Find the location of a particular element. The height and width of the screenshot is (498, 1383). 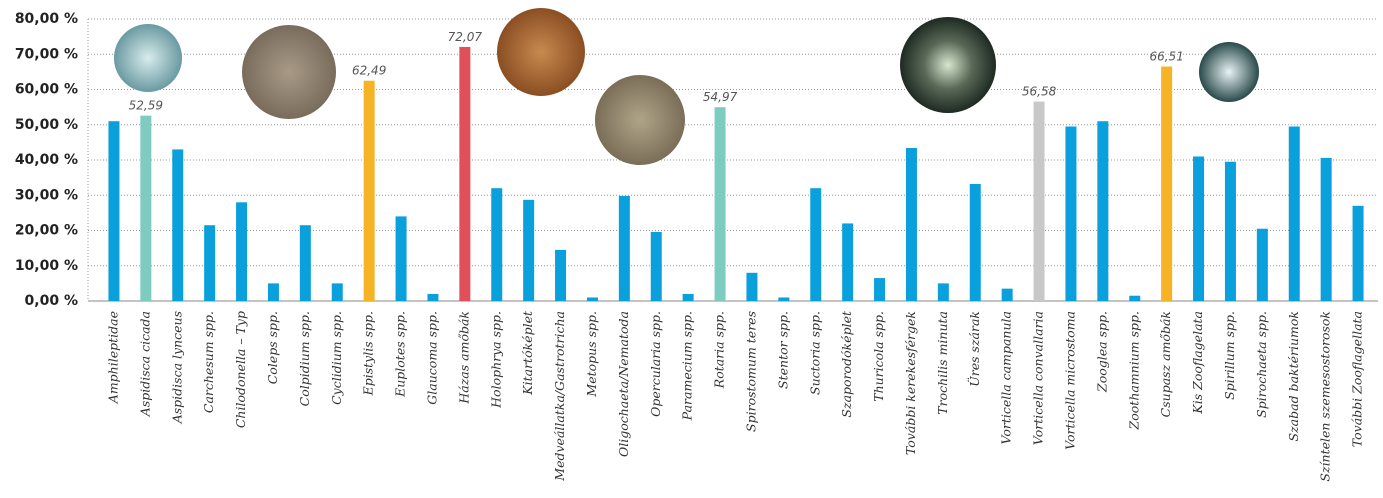

y-tick-label: 40,00 % is located at coordinates (46, 160).